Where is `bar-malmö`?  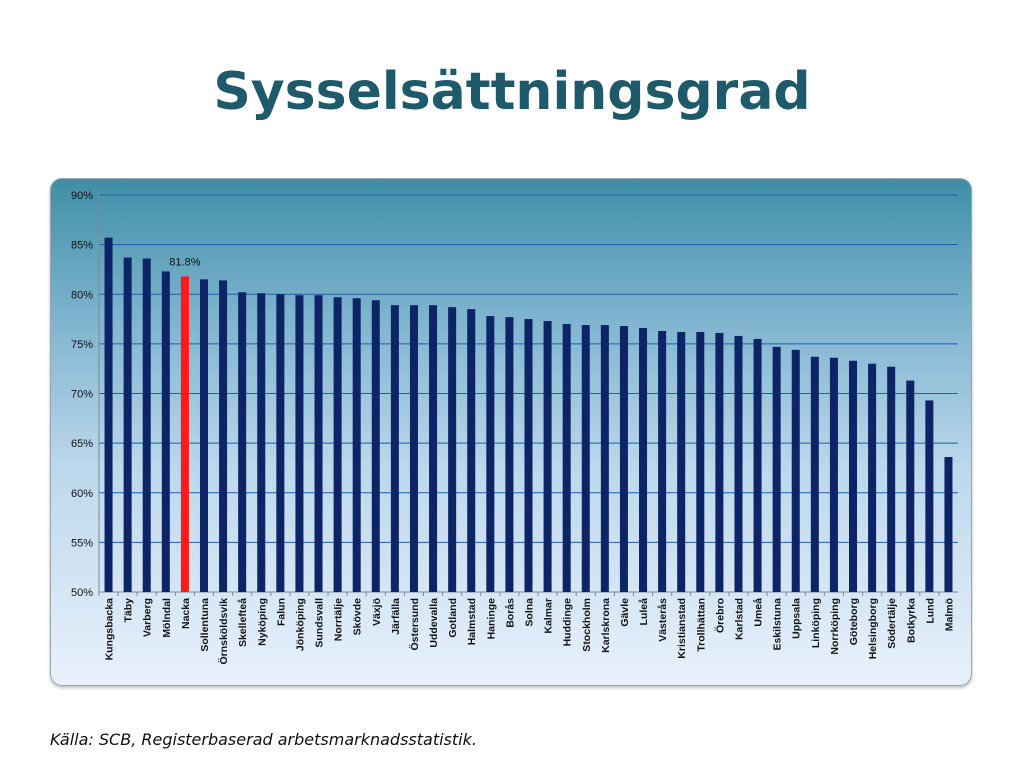 bar-malmö is located at coordinates (948, 524).